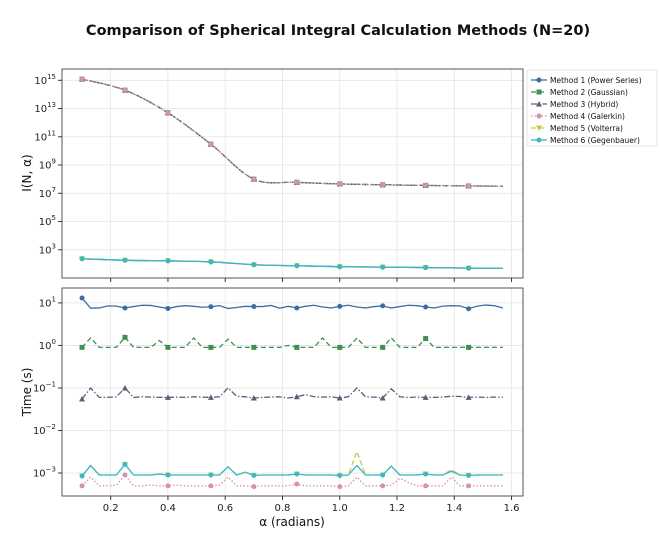  Describe the element at coordinates (47, 249) in the screenshot. I see `y-tick-label: 10³` at that location.